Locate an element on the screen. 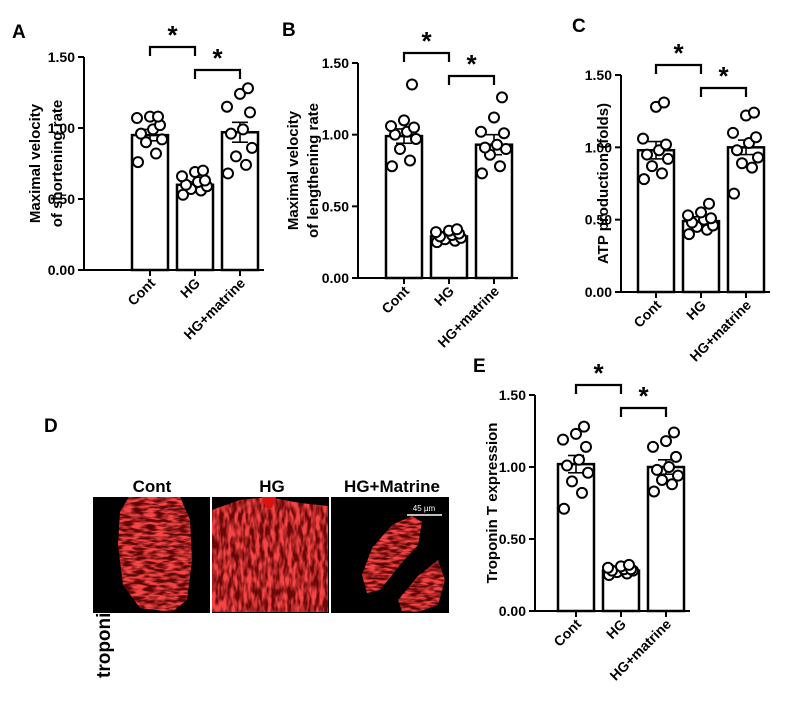 The image size is (788, 711). y-axis-label: of lengthening rate is located at coordinates (313, 170).